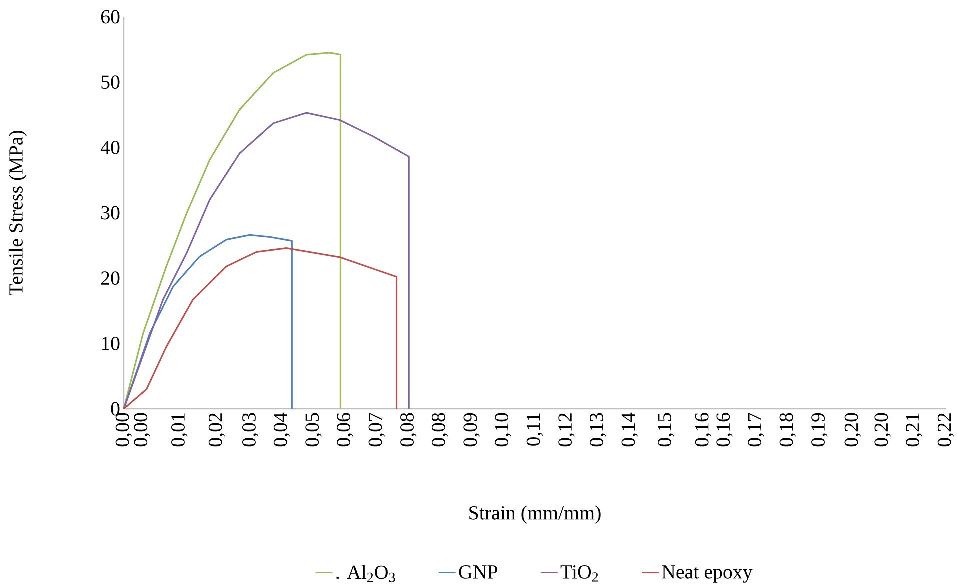 The width and height of the screenshot is (957, 587). Describe the element at coordinates (666, 430) in the screenshot. I see `x-tick-label: 0,15` at that location.